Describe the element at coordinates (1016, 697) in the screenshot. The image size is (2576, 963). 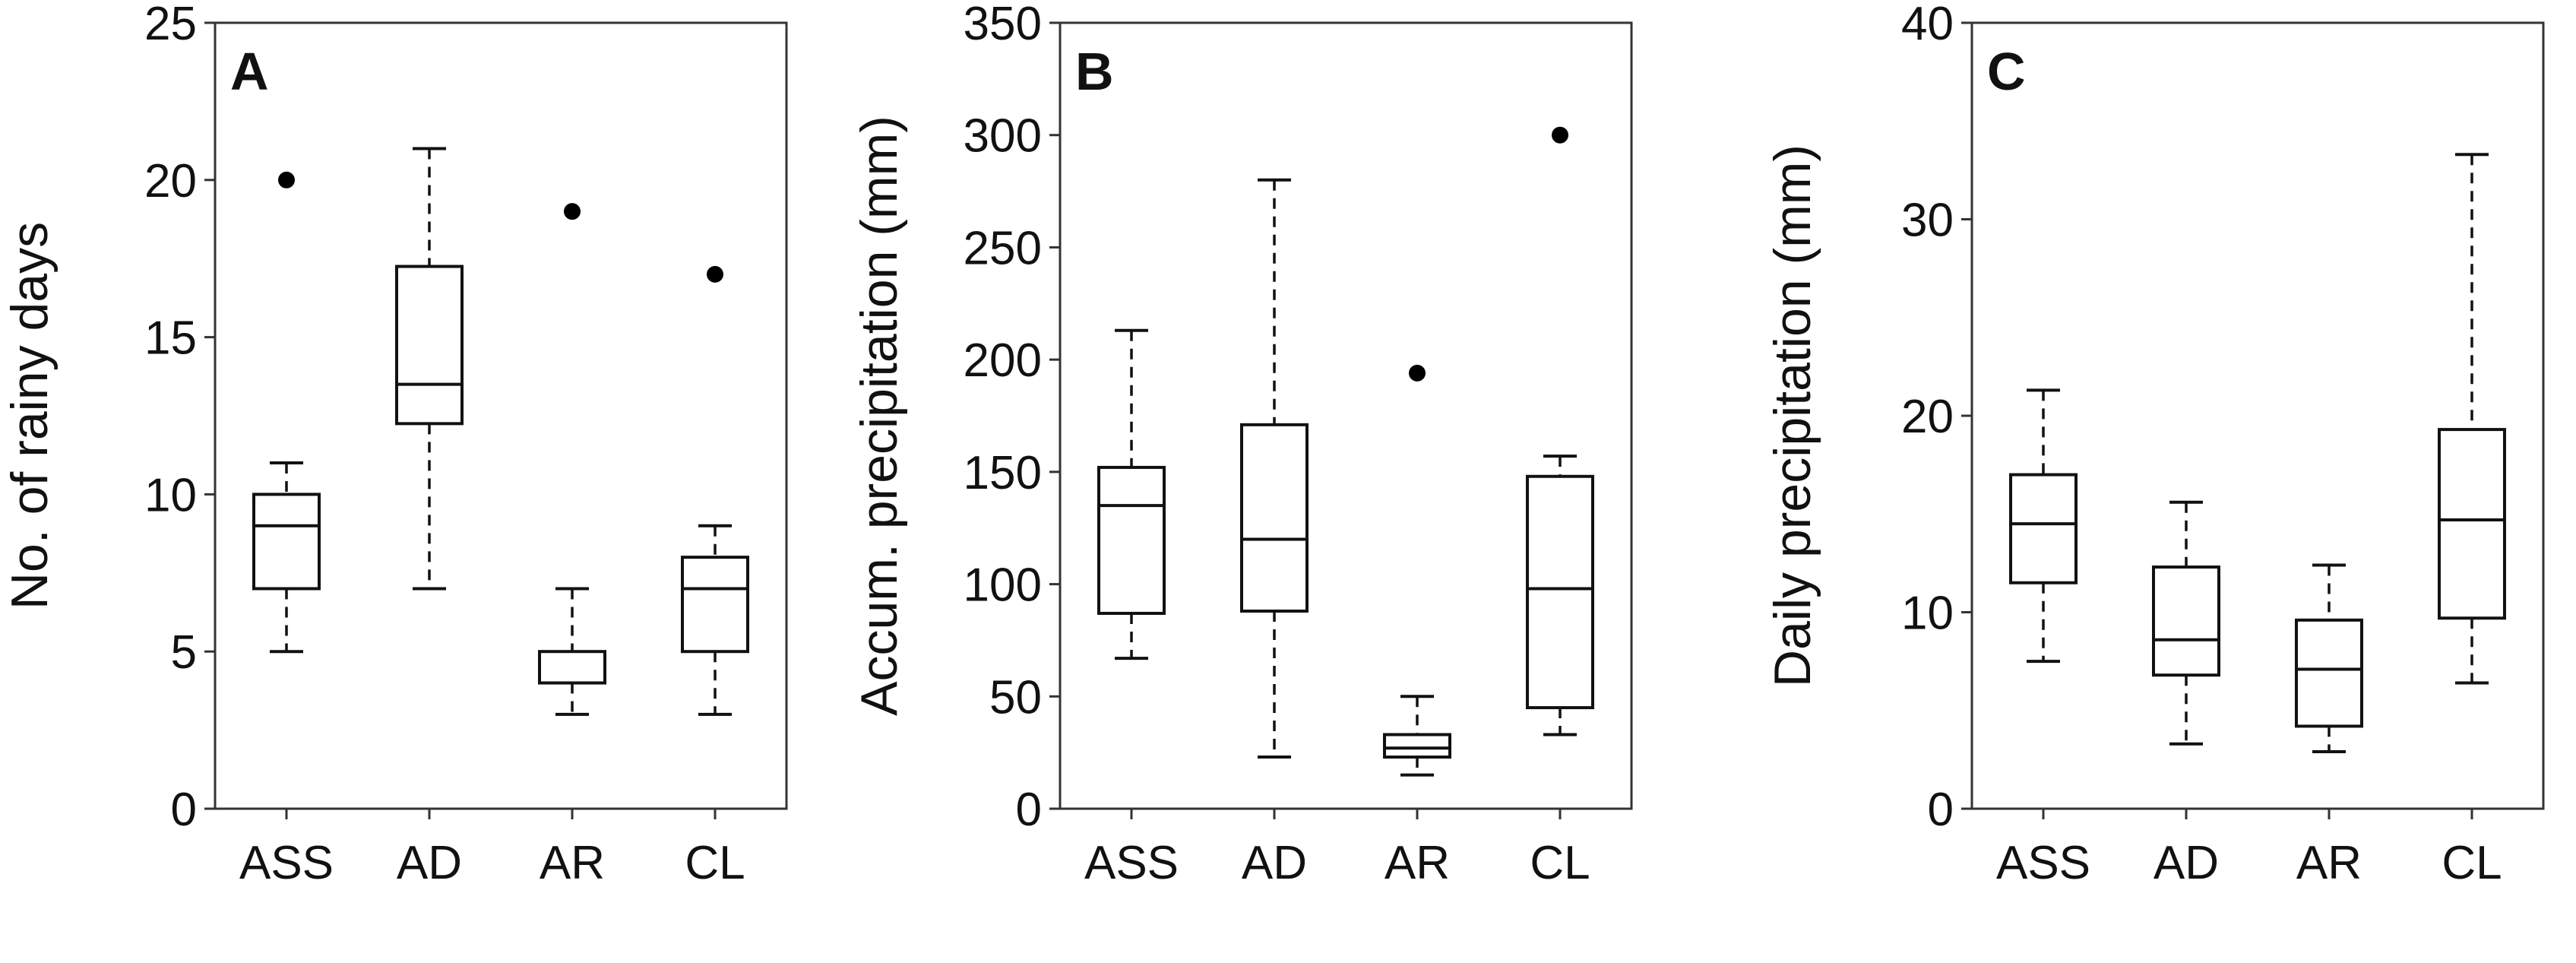
I see `y-tick-label: 50` at that location.